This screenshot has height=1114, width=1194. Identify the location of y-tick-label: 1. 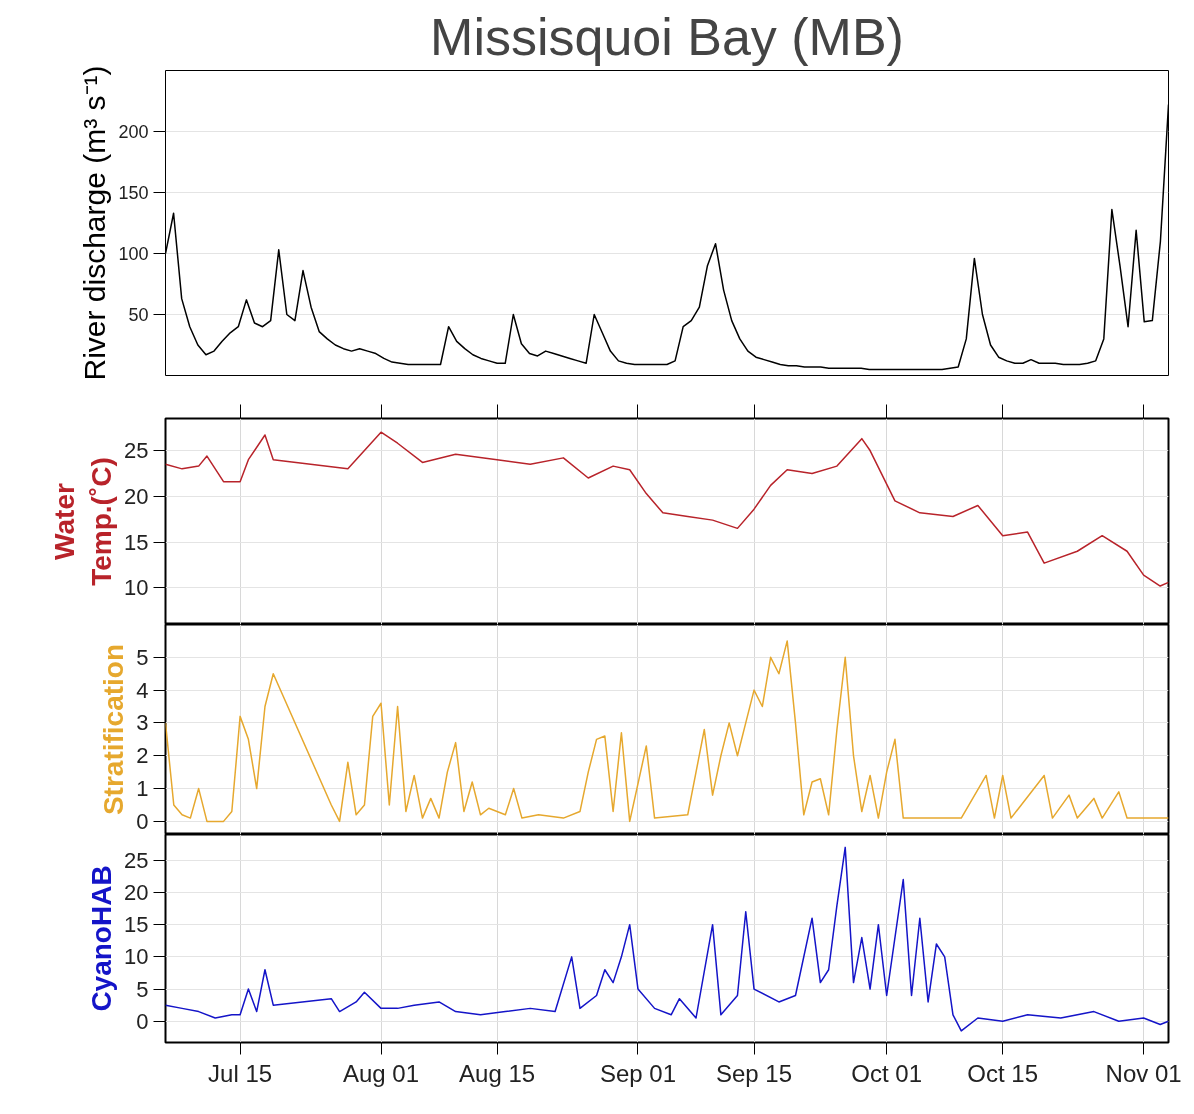
(142, 789).